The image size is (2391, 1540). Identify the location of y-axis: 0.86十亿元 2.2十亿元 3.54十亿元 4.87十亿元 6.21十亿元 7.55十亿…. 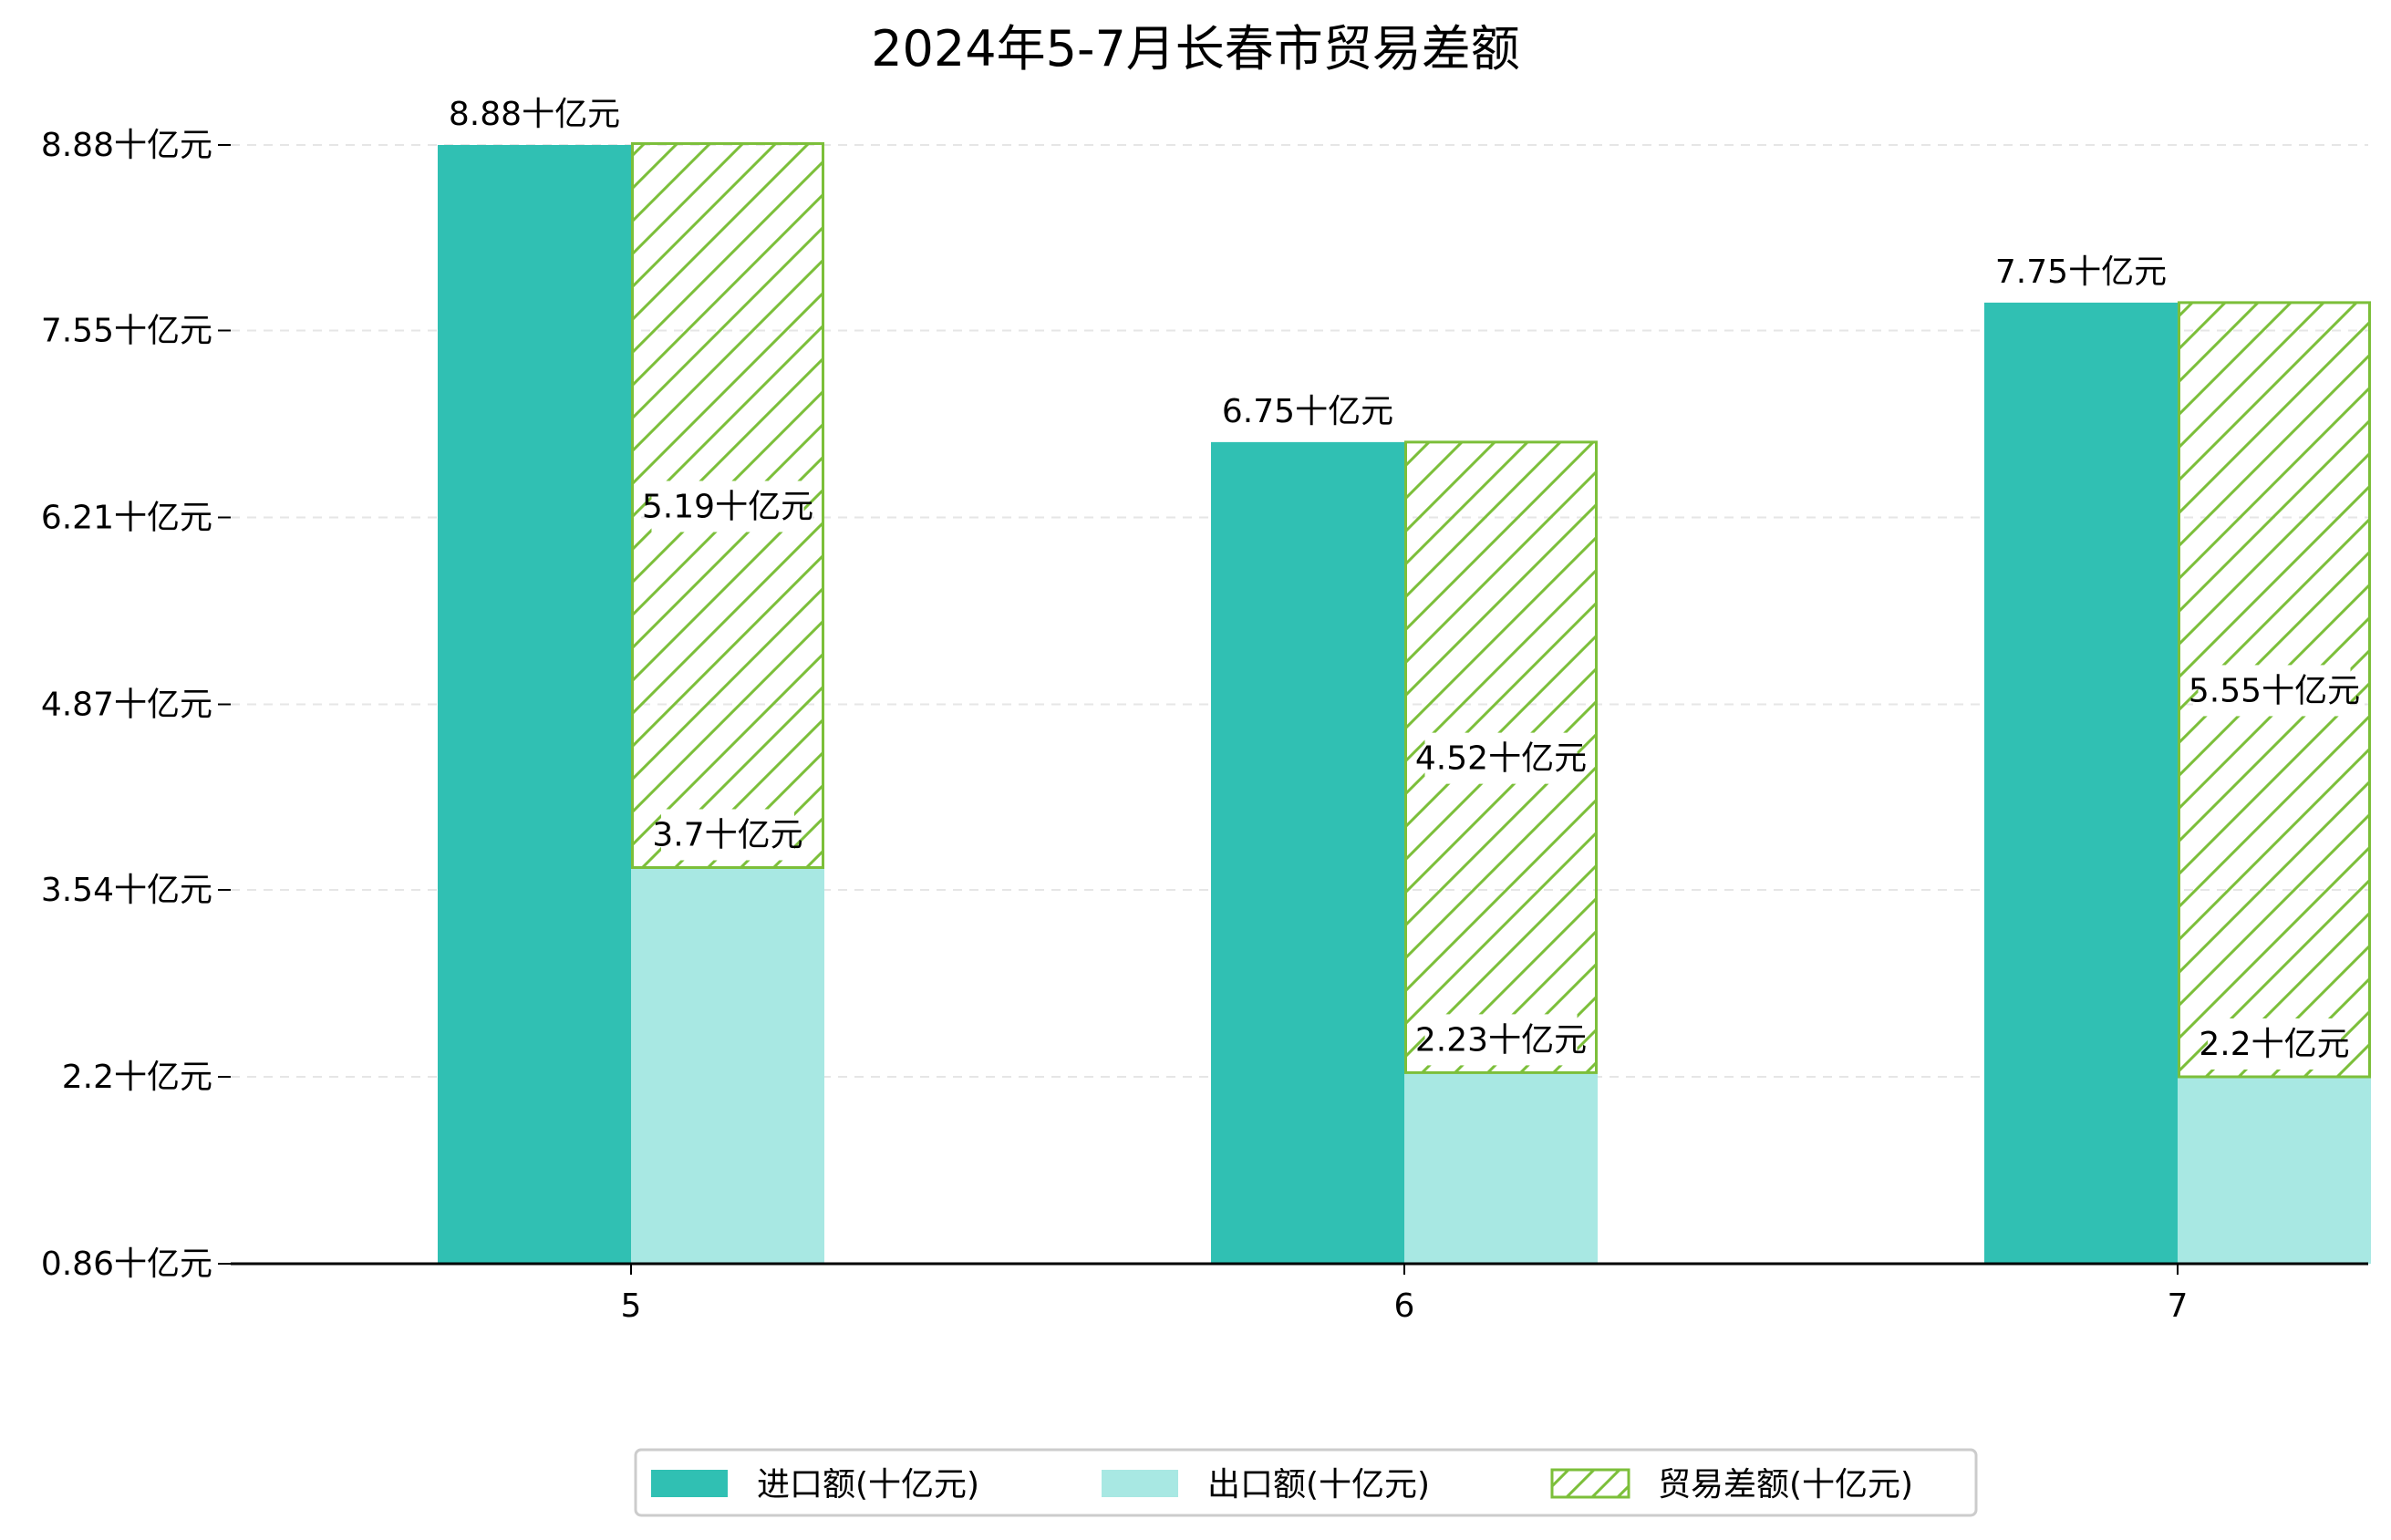
(136, 705).